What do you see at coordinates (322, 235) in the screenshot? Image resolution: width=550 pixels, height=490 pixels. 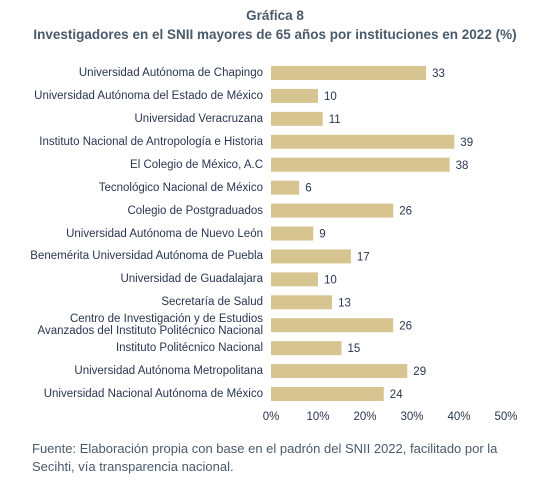 I see `value-label: 9` at bounding box center [322, 235].